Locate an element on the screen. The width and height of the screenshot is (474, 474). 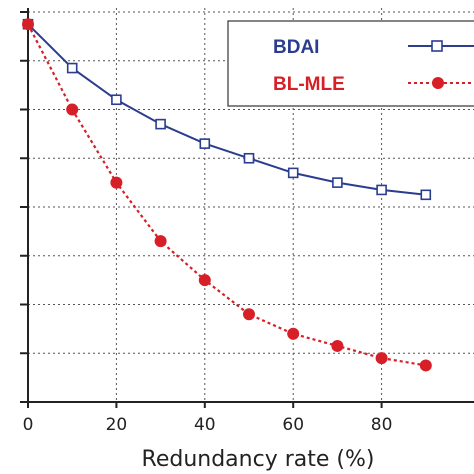
legend-label-bdai: BDAI is located at coordinates (296, 47).